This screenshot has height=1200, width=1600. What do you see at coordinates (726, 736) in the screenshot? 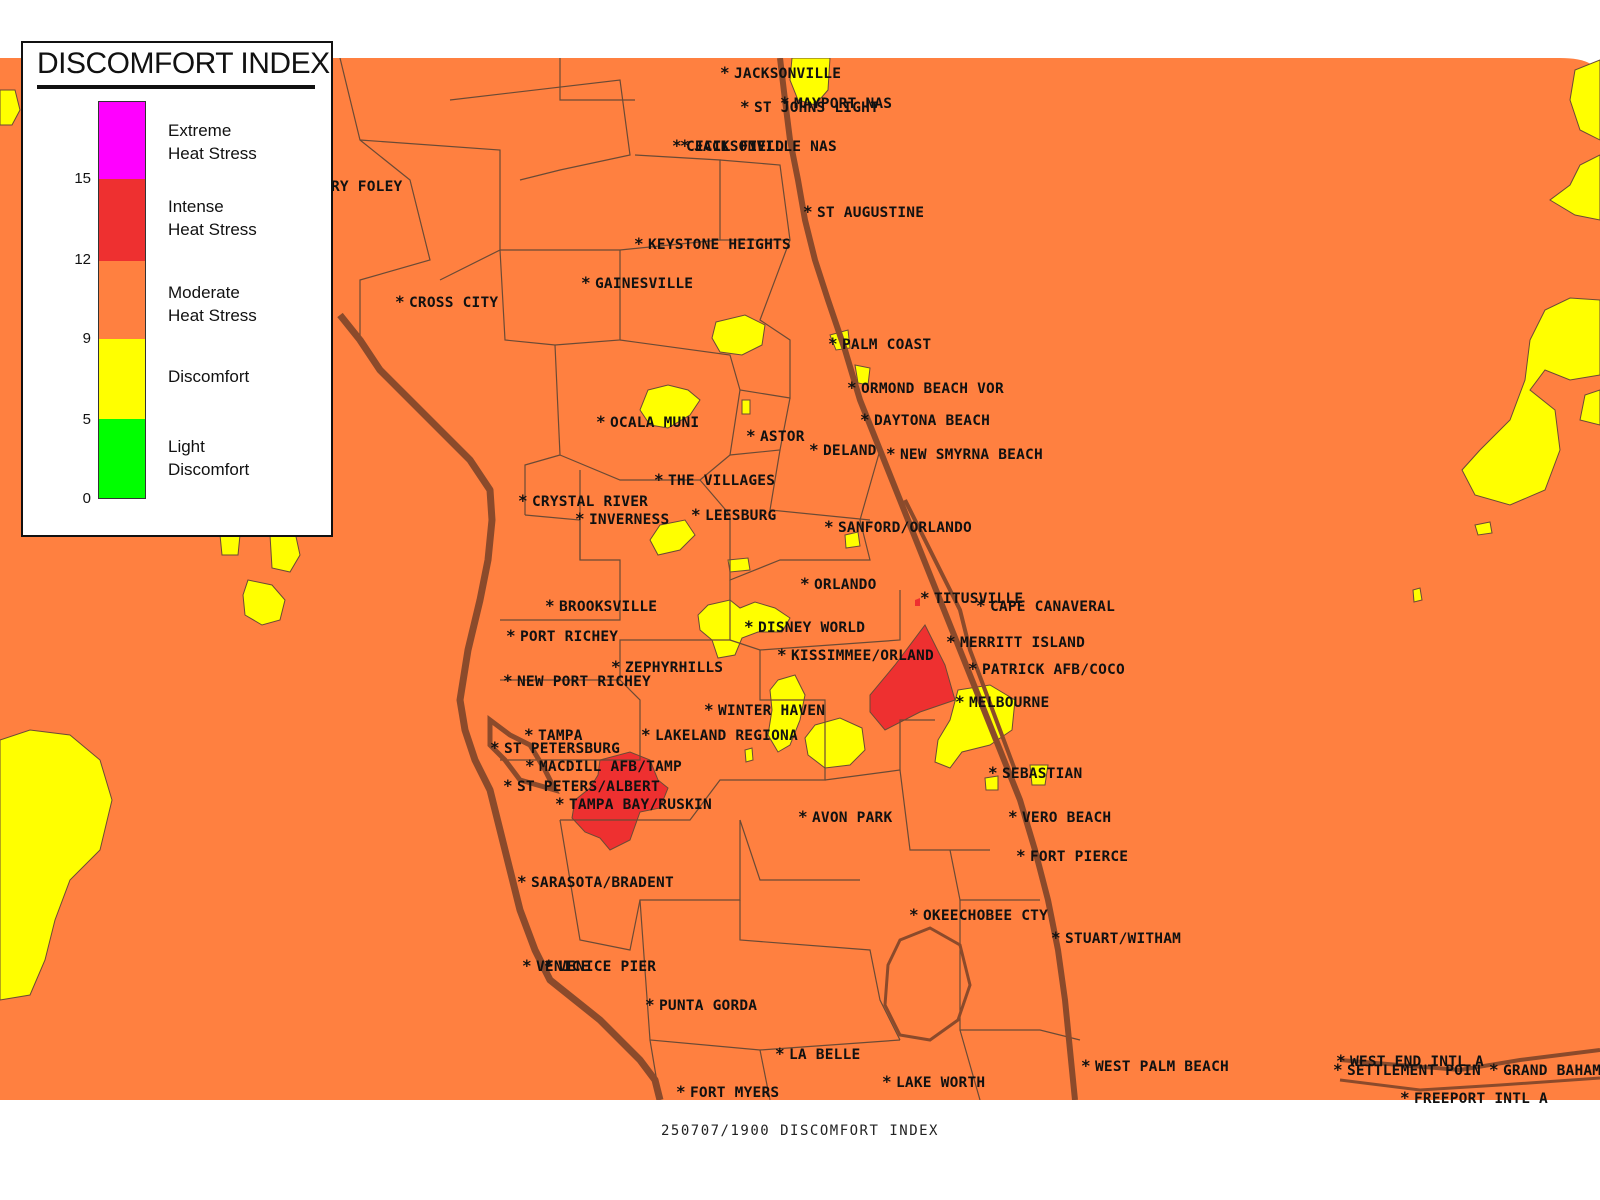
I see `city-label: LAKELAND REGIONA` at bounding box center [726, 736].